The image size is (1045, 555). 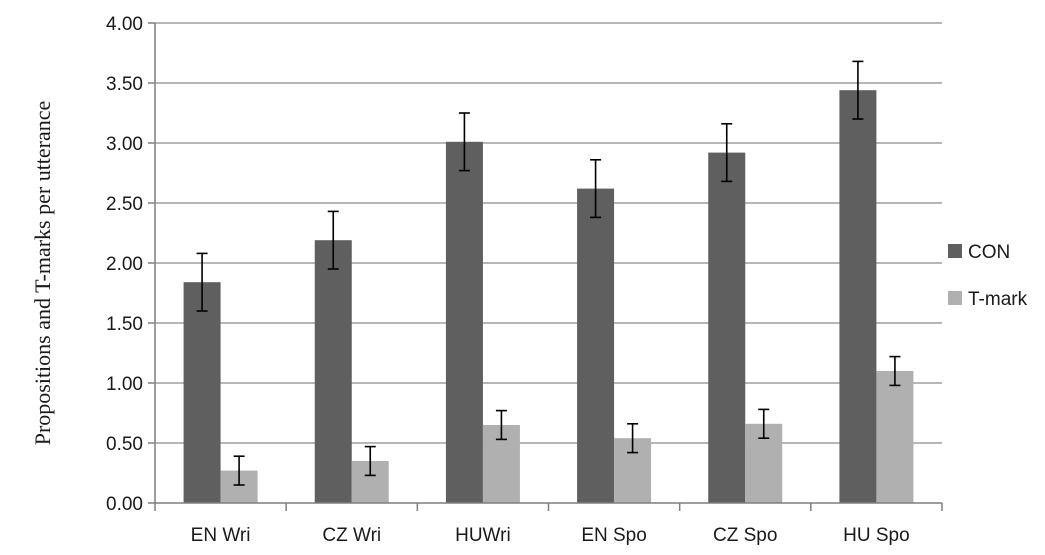 What do you see at coordinates (550, 535) in the screenshot?
I see `x-tick-labels: EN Wri CZ Wri HUWri EN Spo CZ Spo HU Spo` at bounding box center [550, 535].